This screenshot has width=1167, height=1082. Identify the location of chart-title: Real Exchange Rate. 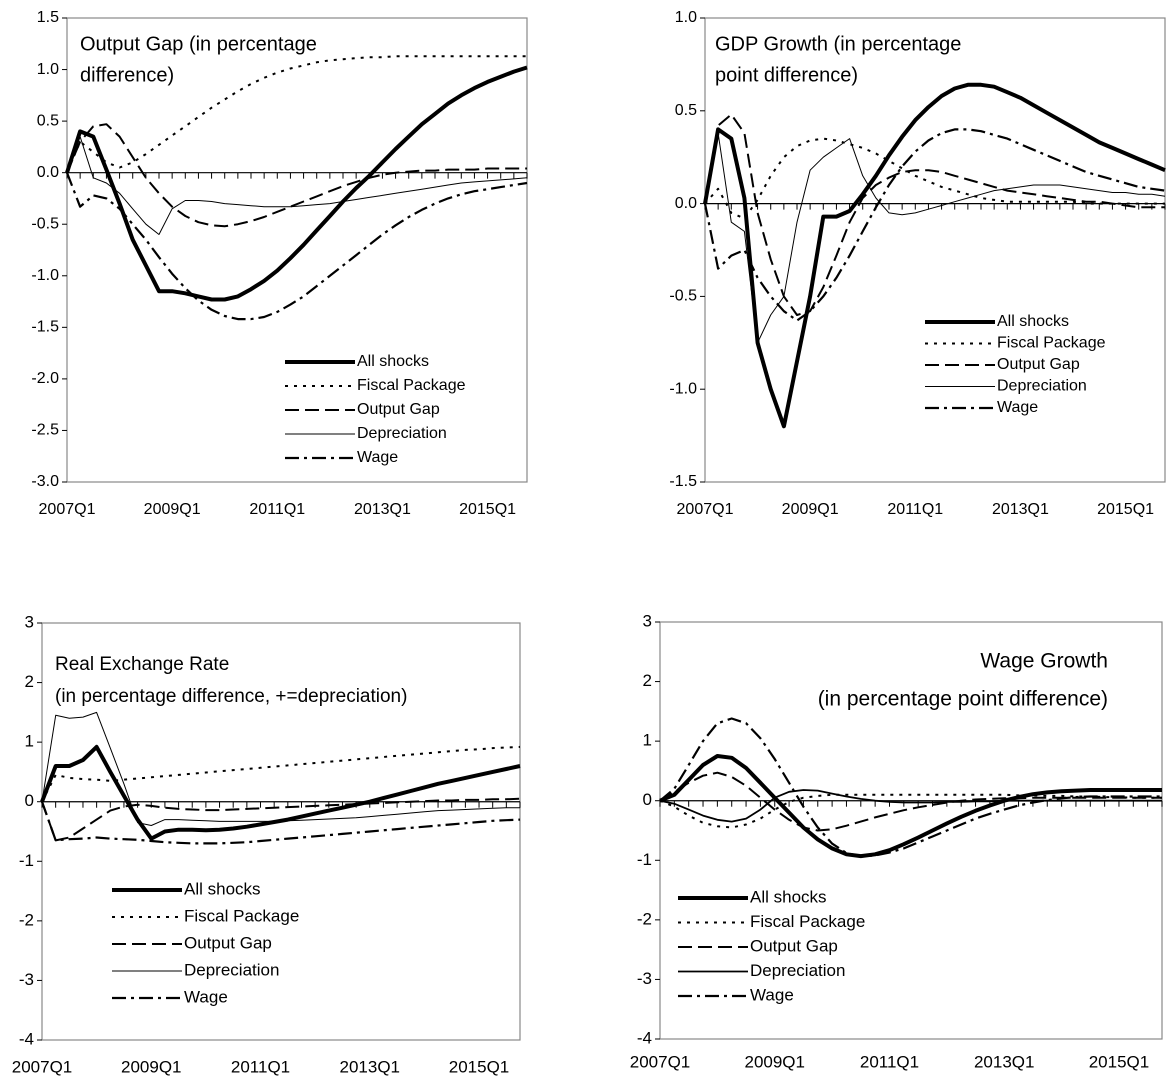
(142, 664).